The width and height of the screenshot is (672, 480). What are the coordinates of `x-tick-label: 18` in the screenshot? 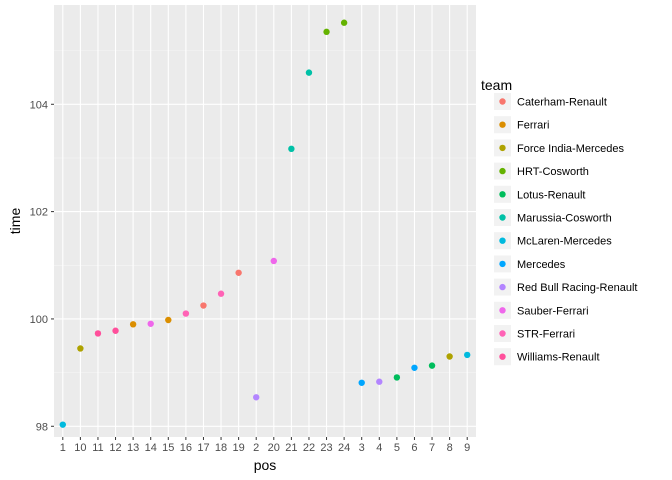 It's located at (221, 448).